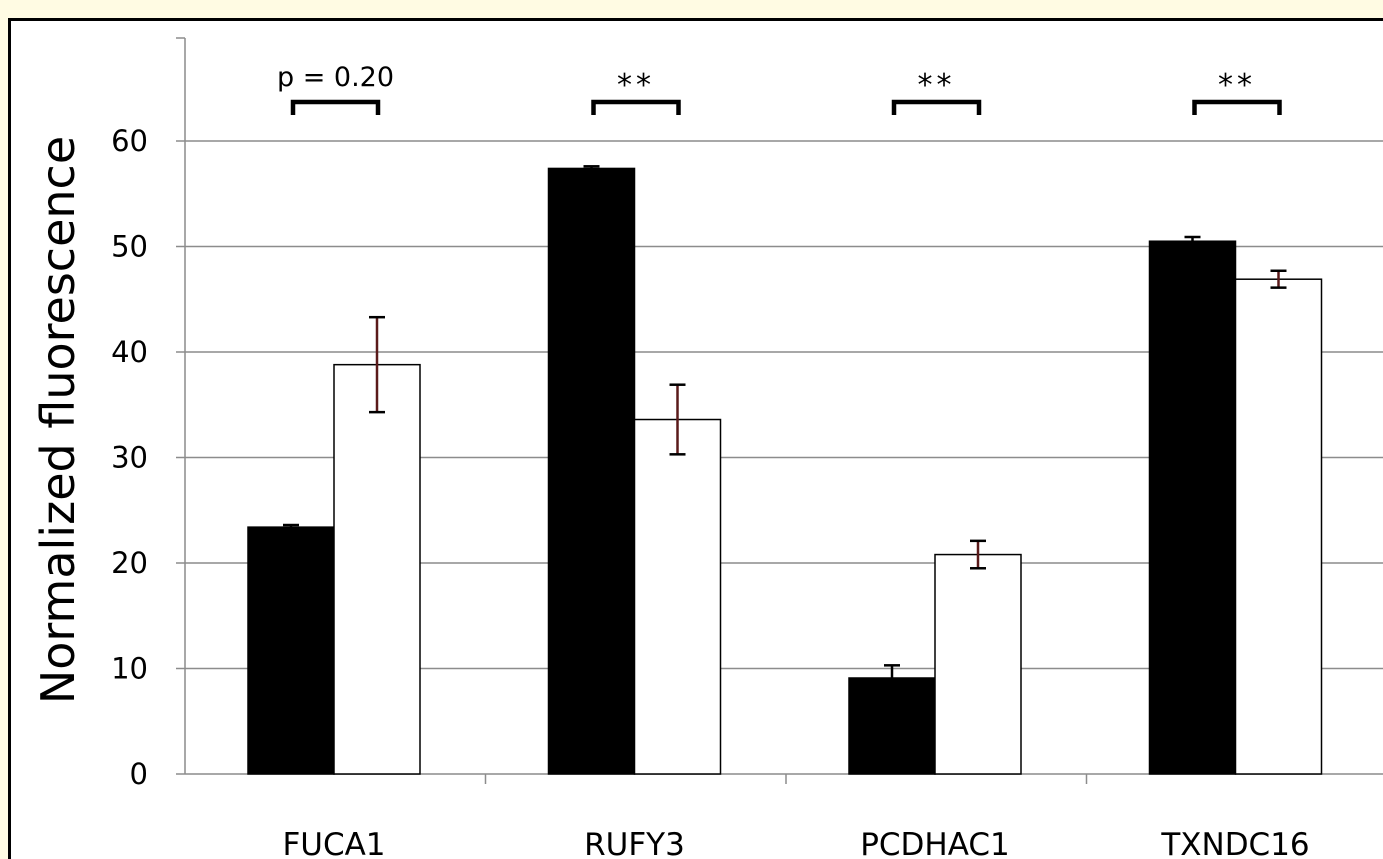 The image size is (1383, 859). What do you see at coordinates (58, 420) in the screenshot?
I see `y-axis-label: Normalized fluorescence` at bounding box center [58, 420].